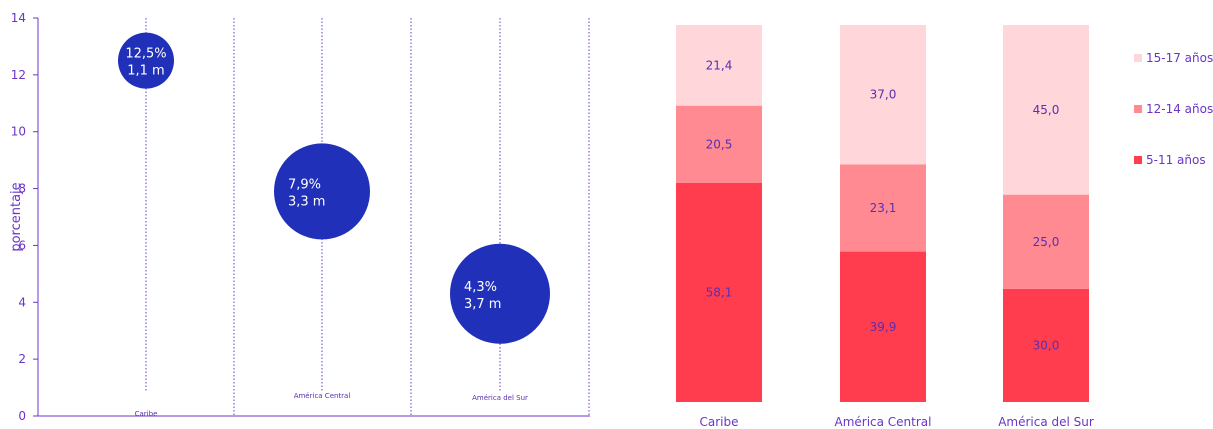 This screenshot has width=1213, height=429. Describe the element at coordinates (500, 398) in the screenshot. I see `bubble-category-label: América del Sur` at that location.